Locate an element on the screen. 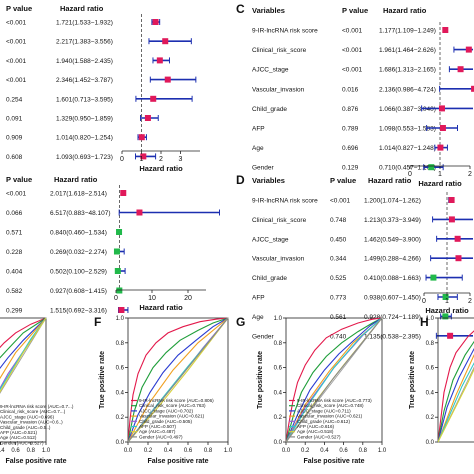 Image resolution: width=474 pixels, height=474 pixels. roc-2-x-tick-label: 1.0 is located at coordinates (382, 451).